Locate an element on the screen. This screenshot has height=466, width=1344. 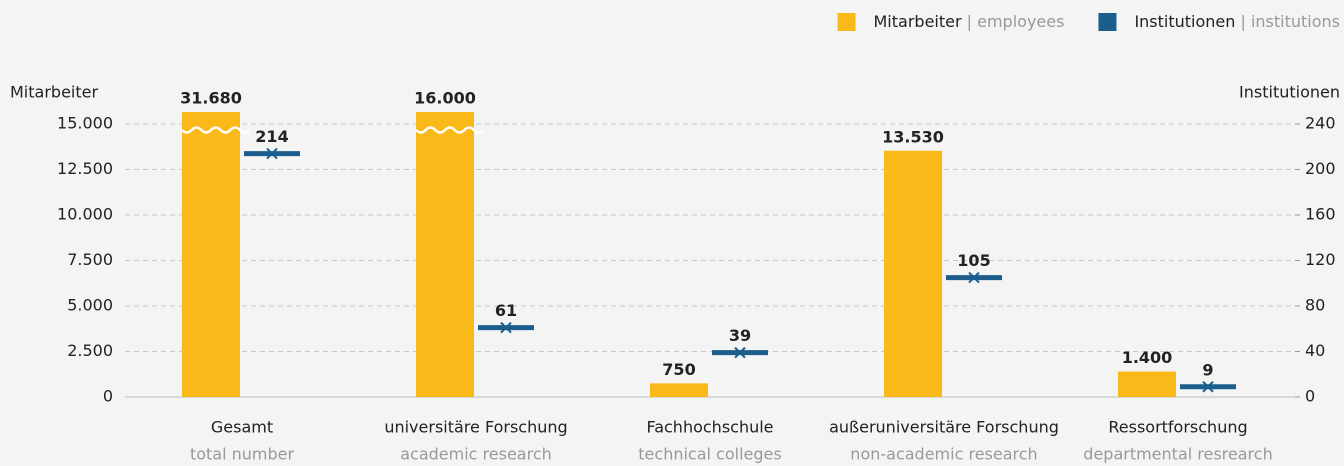
value-label: 214 is located at coordinates (271, 136).